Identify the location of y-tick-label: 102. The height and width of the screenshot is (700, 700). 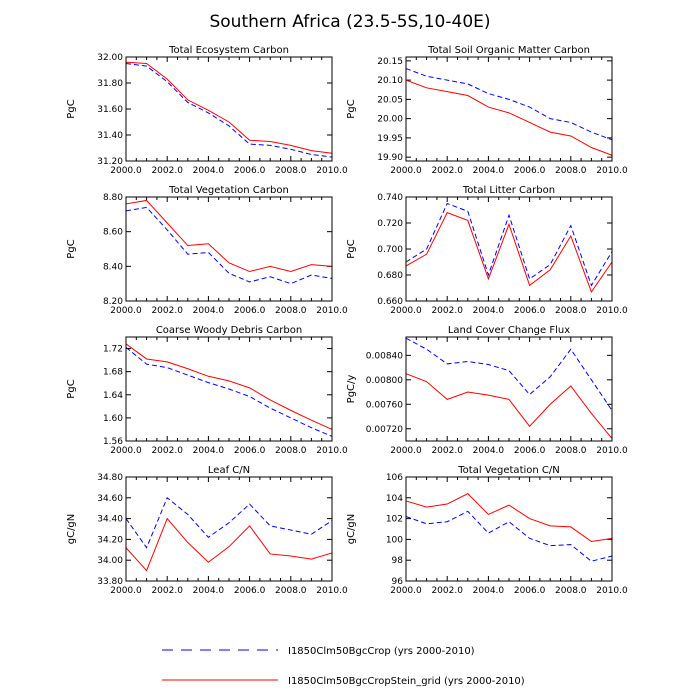
(394, 520).